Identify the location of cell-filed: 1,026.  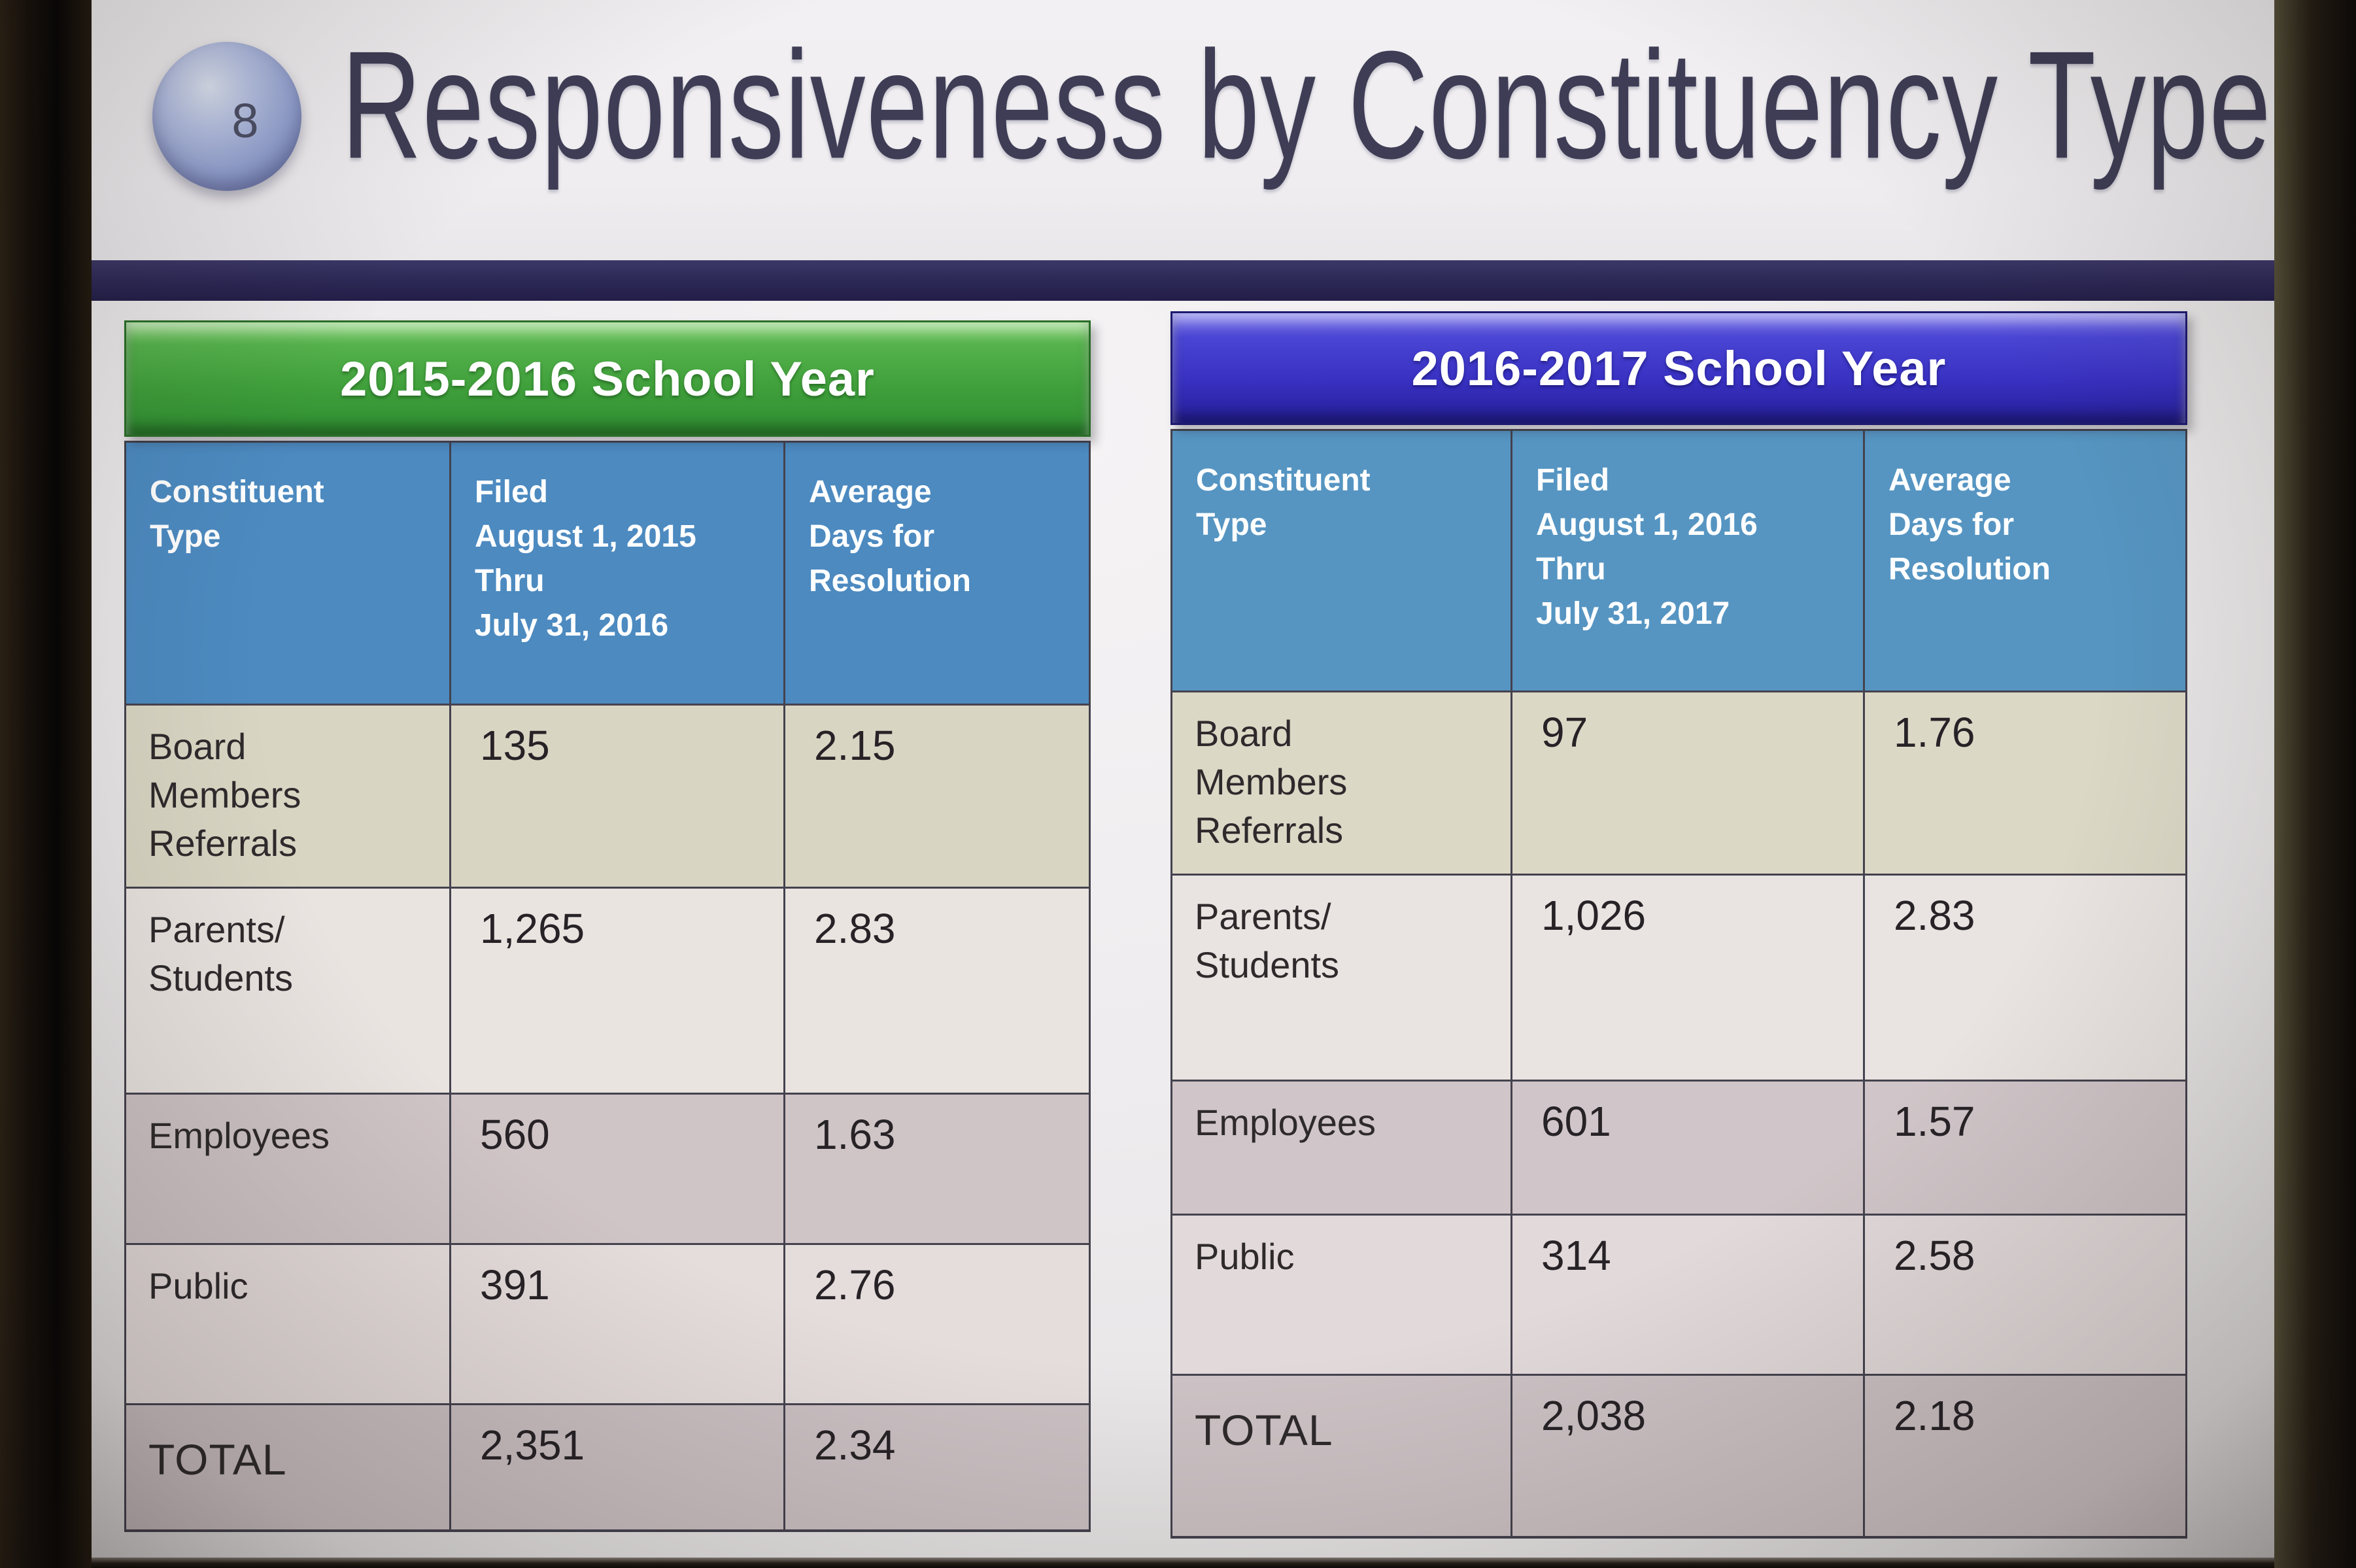
(1688, 979).